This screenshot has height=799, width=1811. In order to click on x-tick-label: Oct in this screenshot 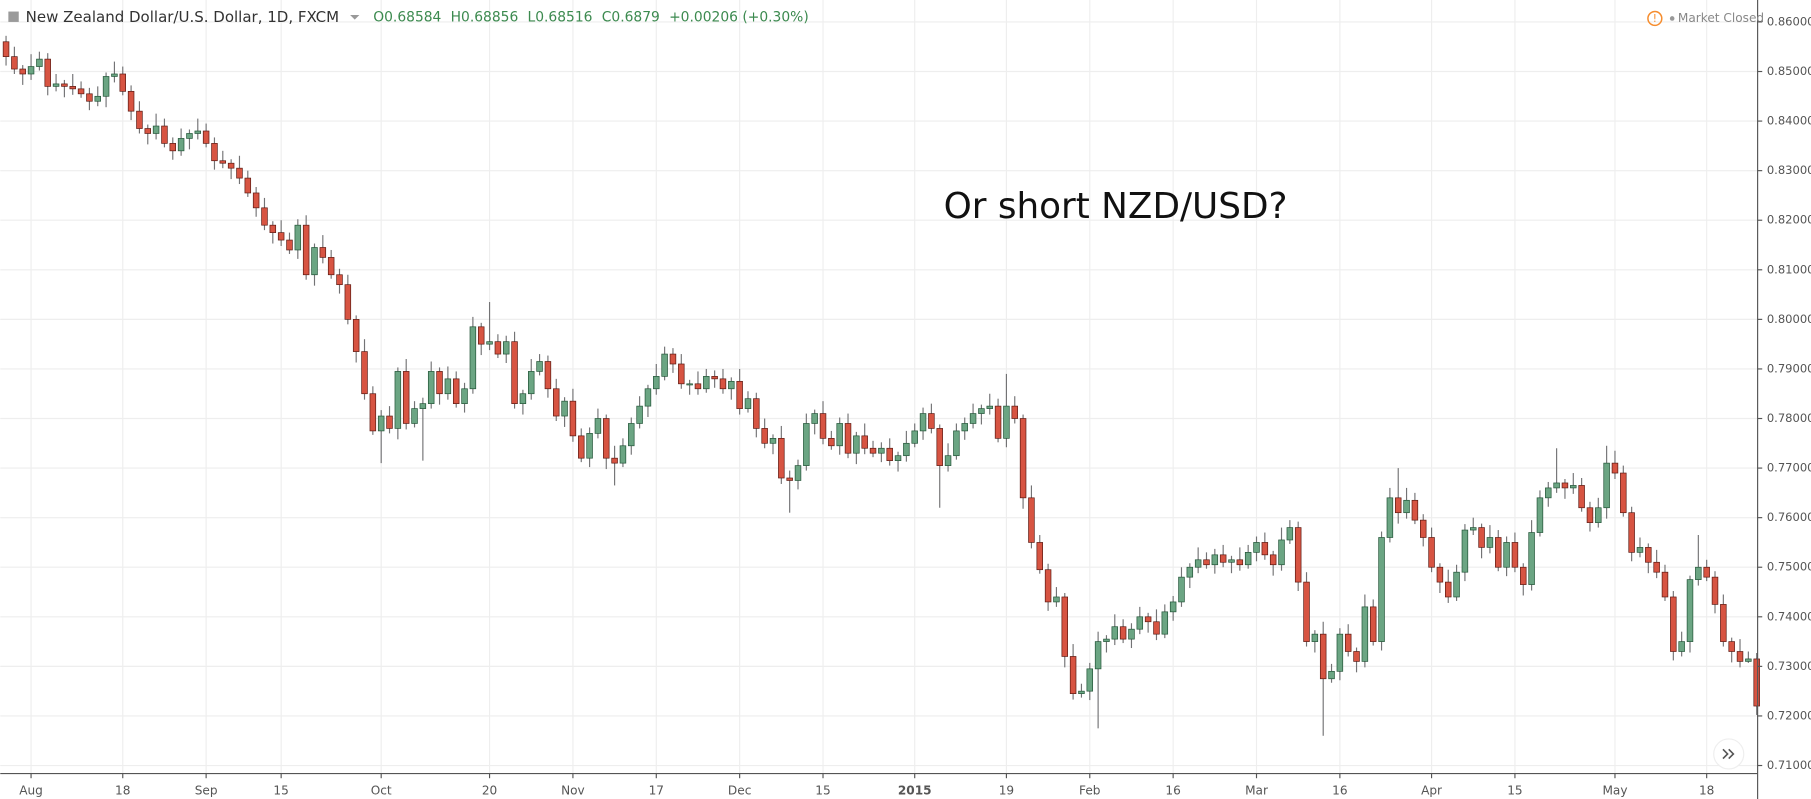, I will do `click(381, 790)`.